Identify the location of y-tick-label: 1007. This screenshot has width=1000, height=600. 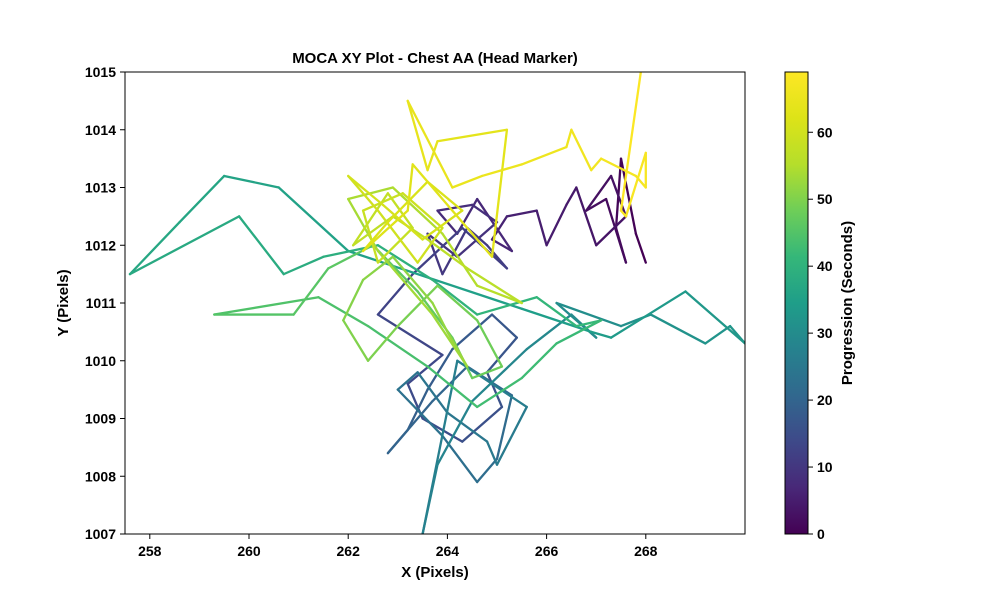
(100, 534).